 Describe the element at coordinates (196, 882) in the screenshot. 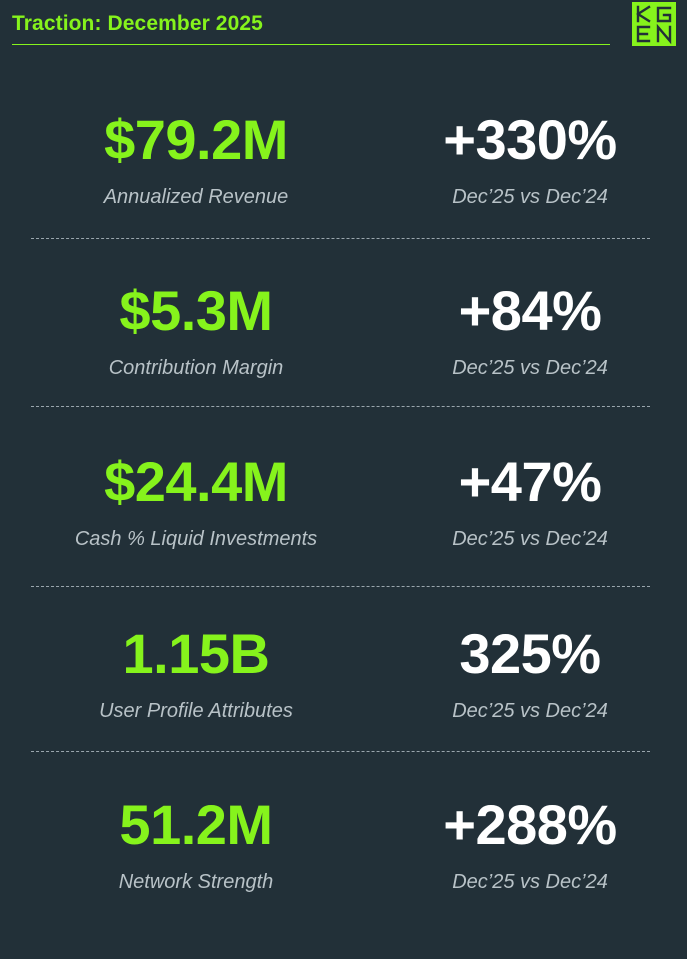

I see `metric-label: Network Strength` at that location.